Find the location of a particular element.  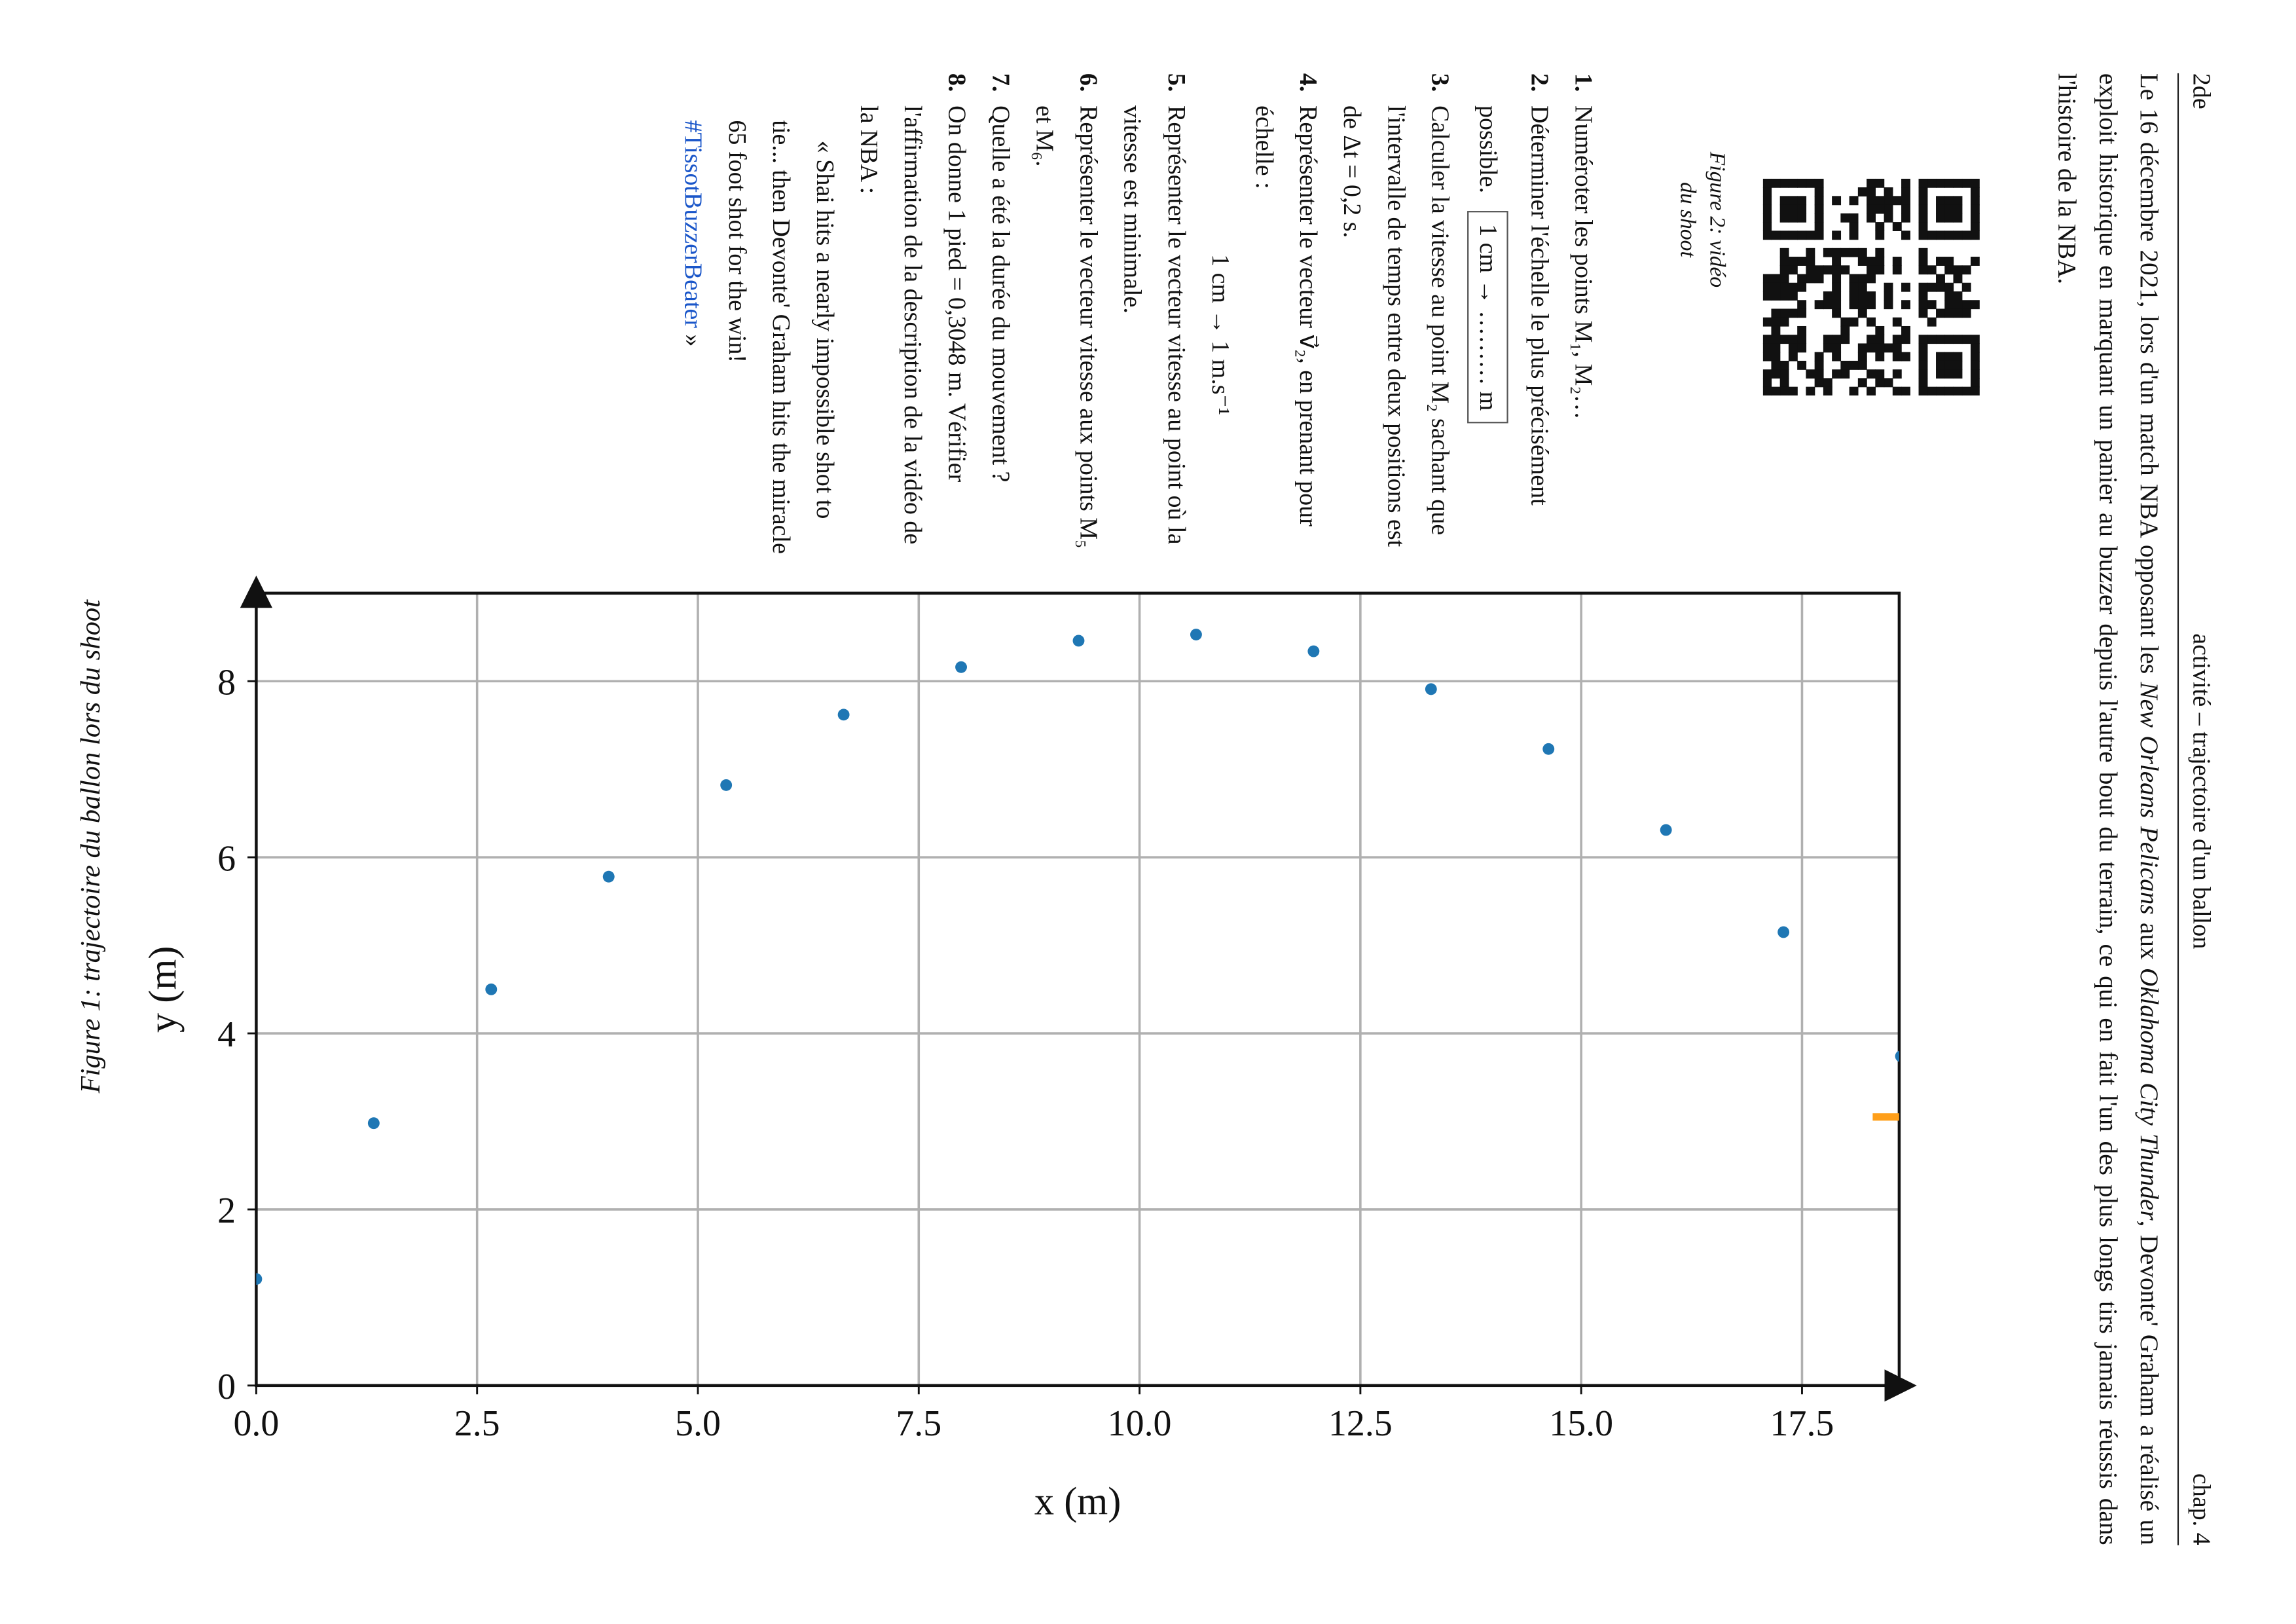

y-tick-label: 4 is located at coordinates (226, 1034).